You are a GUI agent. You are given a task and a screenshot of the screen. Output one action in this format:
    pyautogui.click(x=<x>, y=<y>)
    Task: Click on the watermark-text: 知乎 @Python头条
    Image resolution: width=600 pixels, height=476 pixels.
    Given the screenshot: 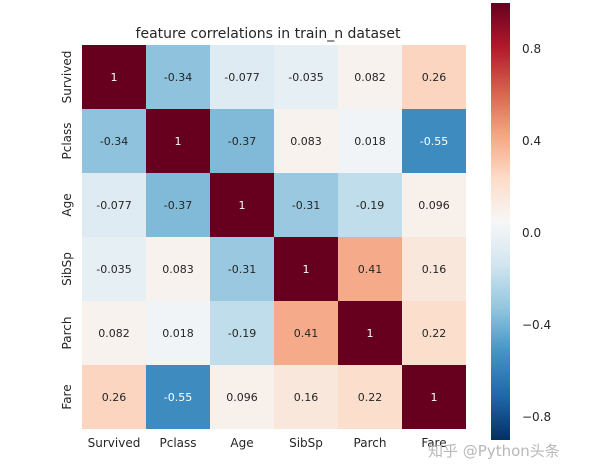 What is the action you would take?
    pyautogui.click(x=494, y=451)
    